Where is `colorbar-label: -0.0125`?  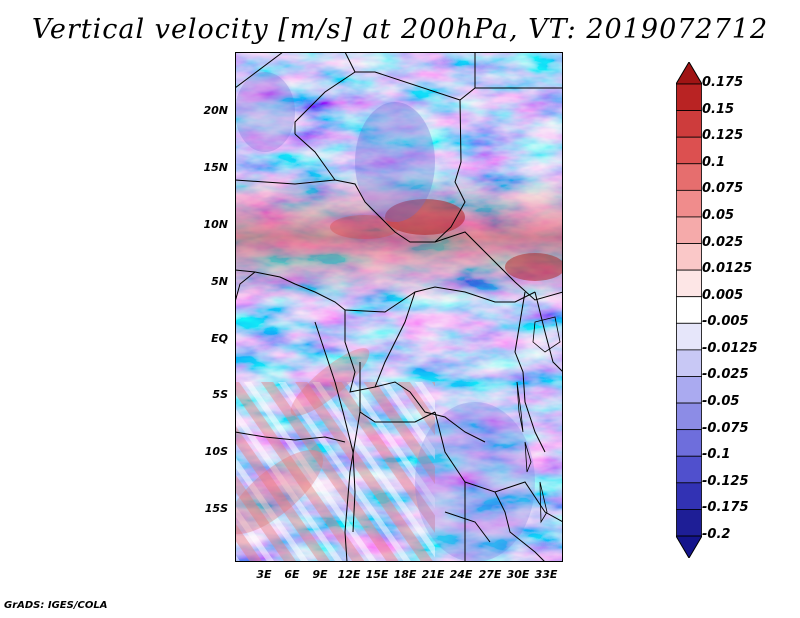
colorbar-label: -0.0125 is located at coordinates (730, 348).